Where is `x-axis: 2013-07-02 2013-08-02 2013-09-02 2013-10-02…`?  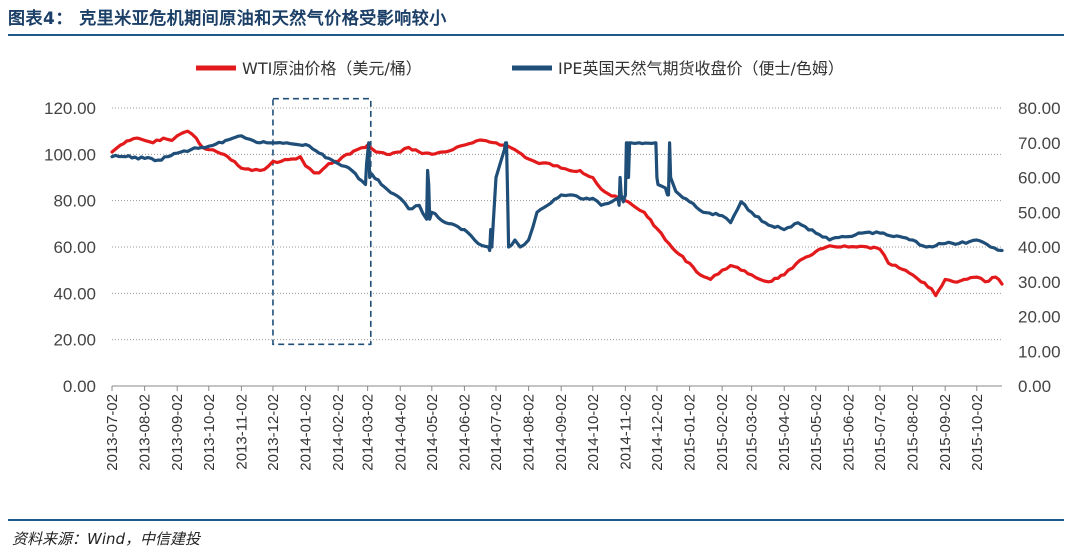 x-axis: 2013-07-02 2013-08-02 2013-09-02 2013-10-02… is located at coordinates (553, 428).